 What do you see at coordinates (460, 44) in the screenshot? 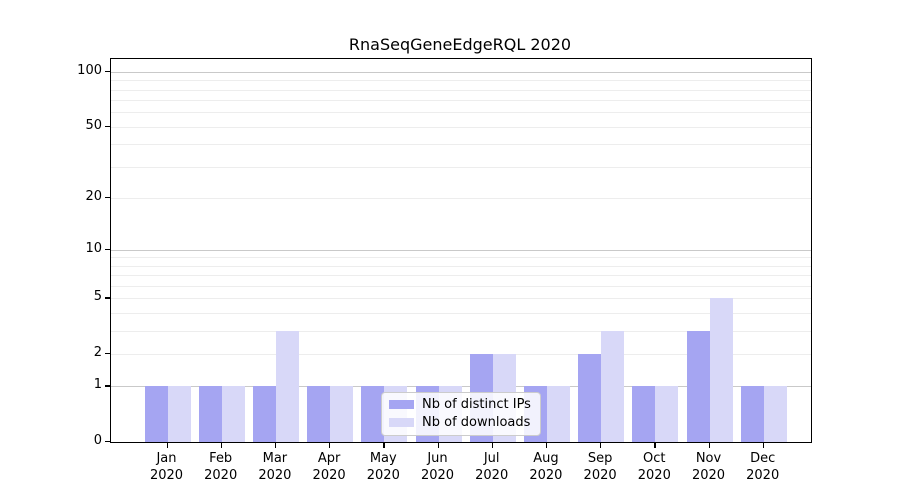
I see `chart-title: RnaSeqGeneEdgeRQL 2020` at bounding box center [460, 44].